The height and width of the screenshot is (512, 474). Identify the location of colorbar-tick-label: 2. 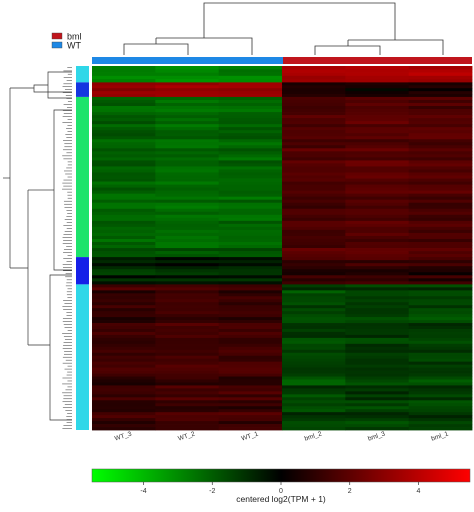
(350, 491).